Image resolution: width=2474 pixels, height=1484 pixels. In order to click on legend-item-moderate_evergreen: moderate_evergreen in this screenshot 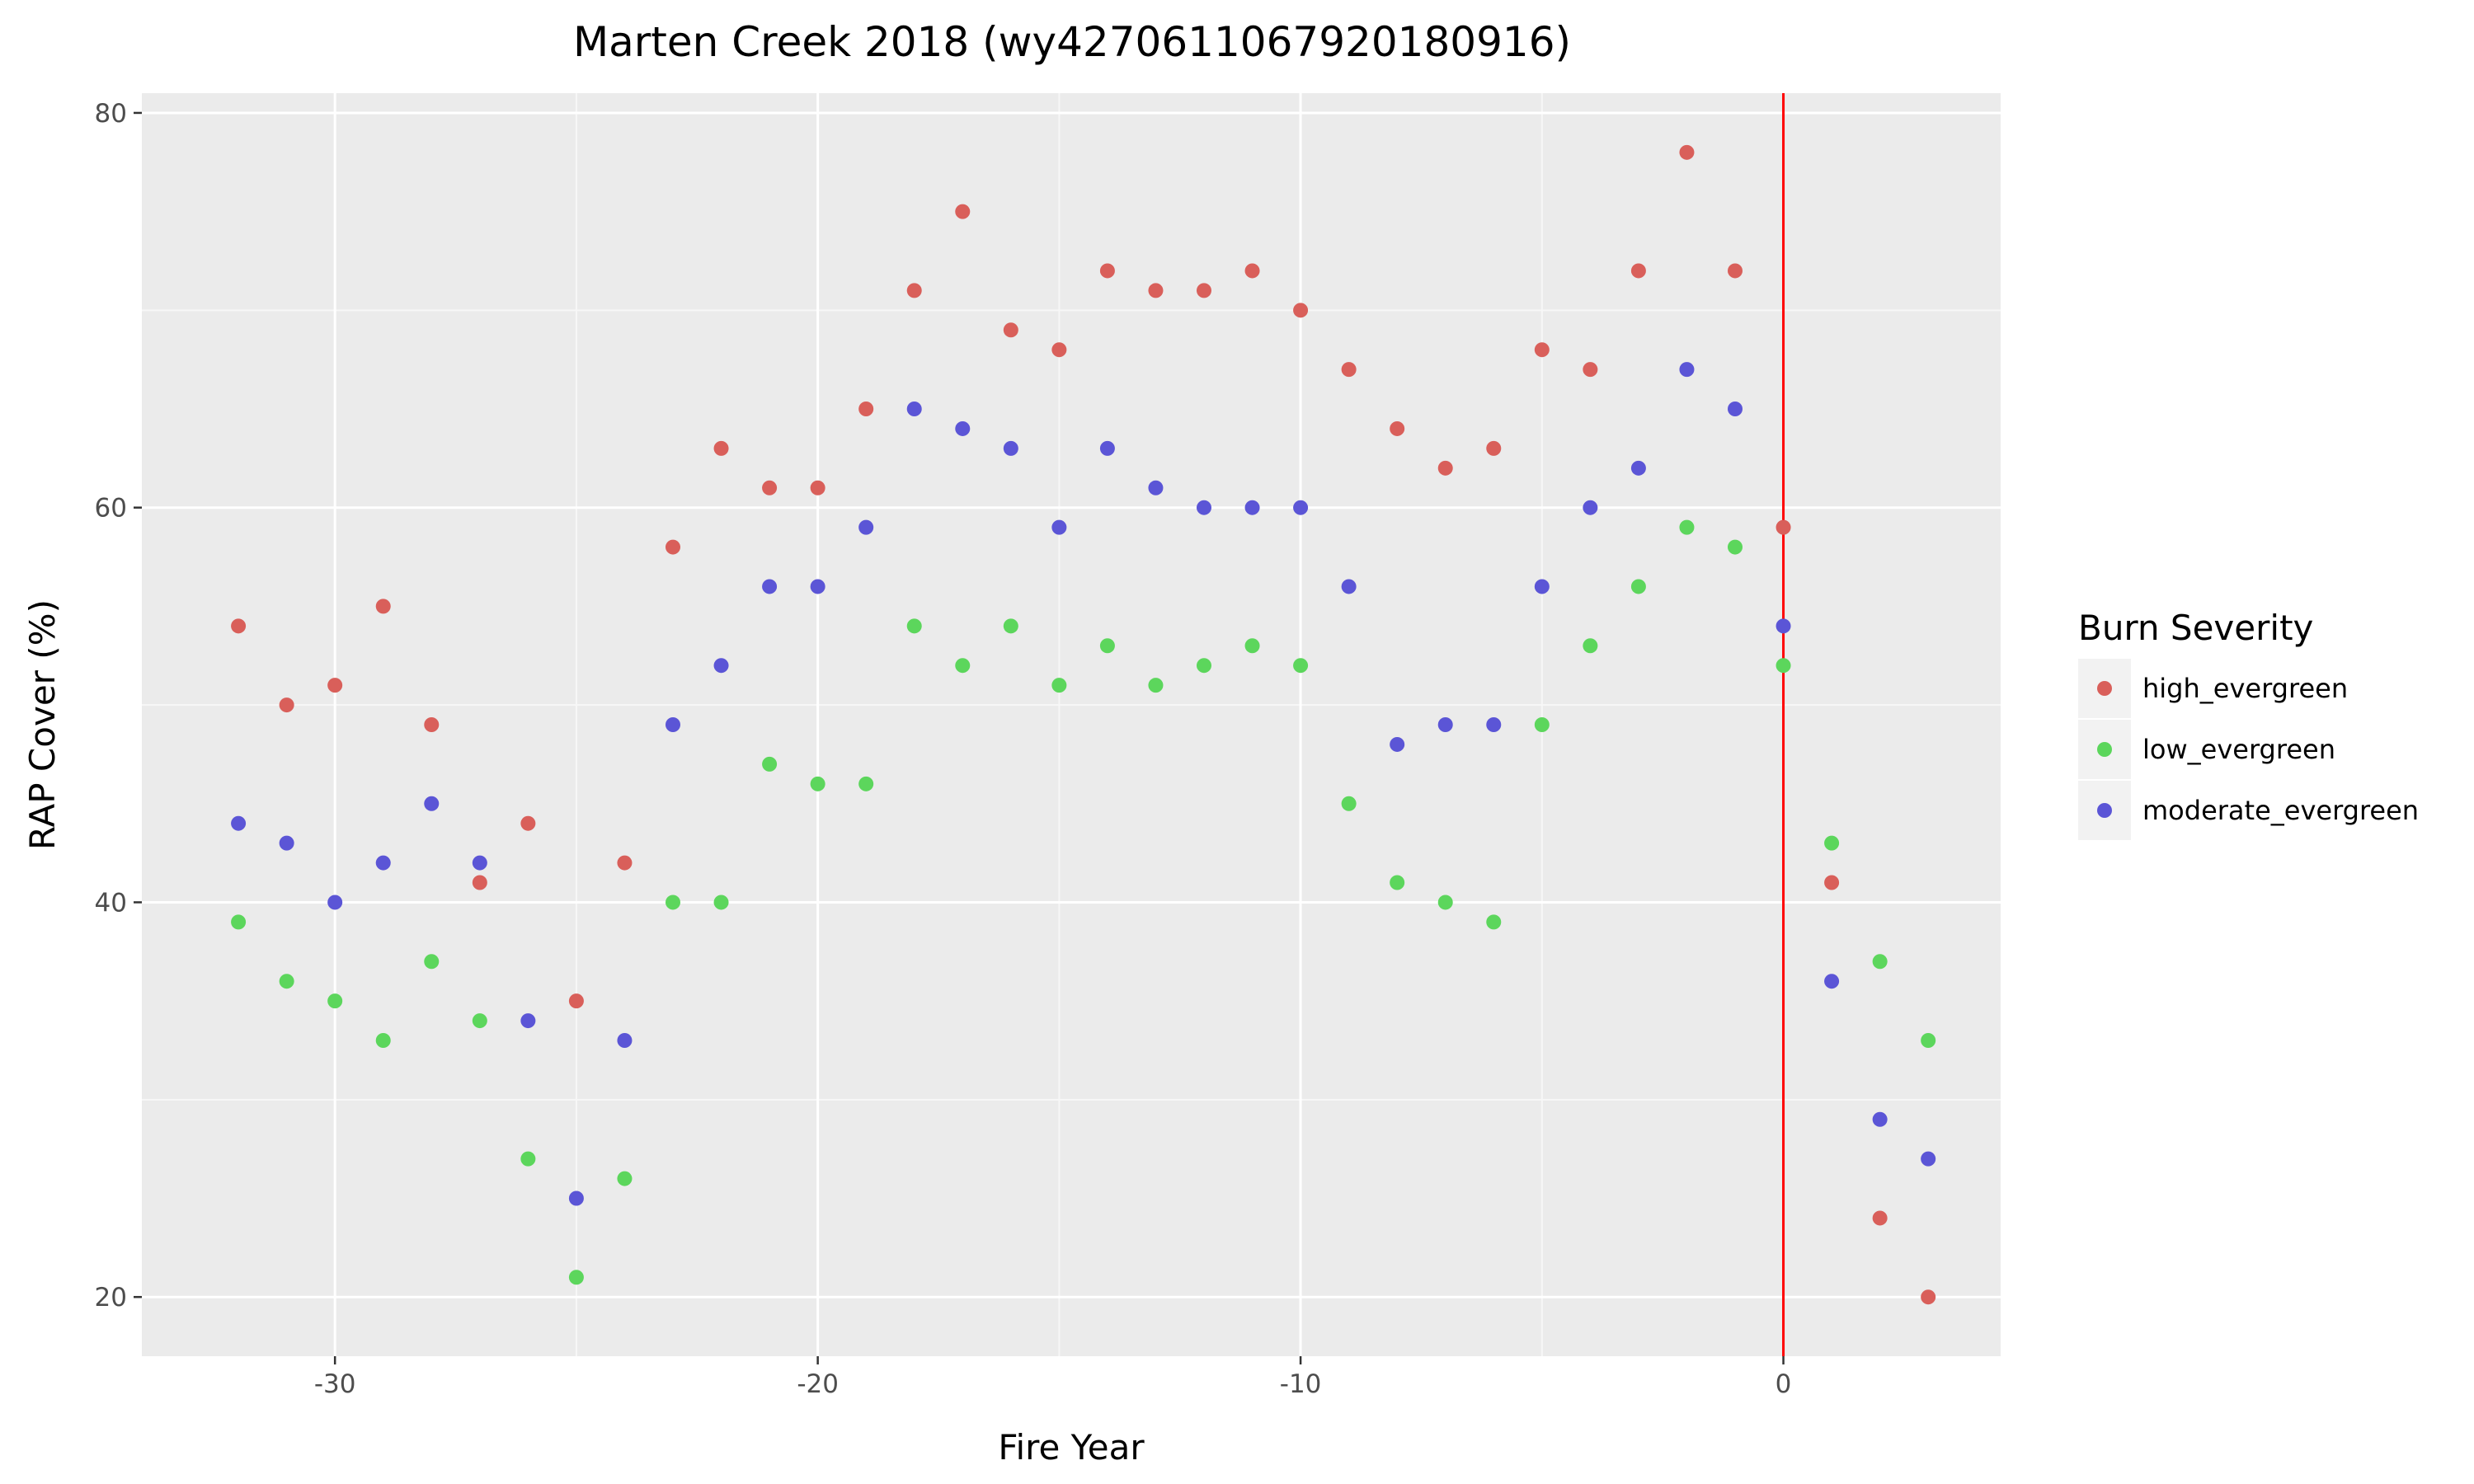, I will do `click(2248, 810)`.